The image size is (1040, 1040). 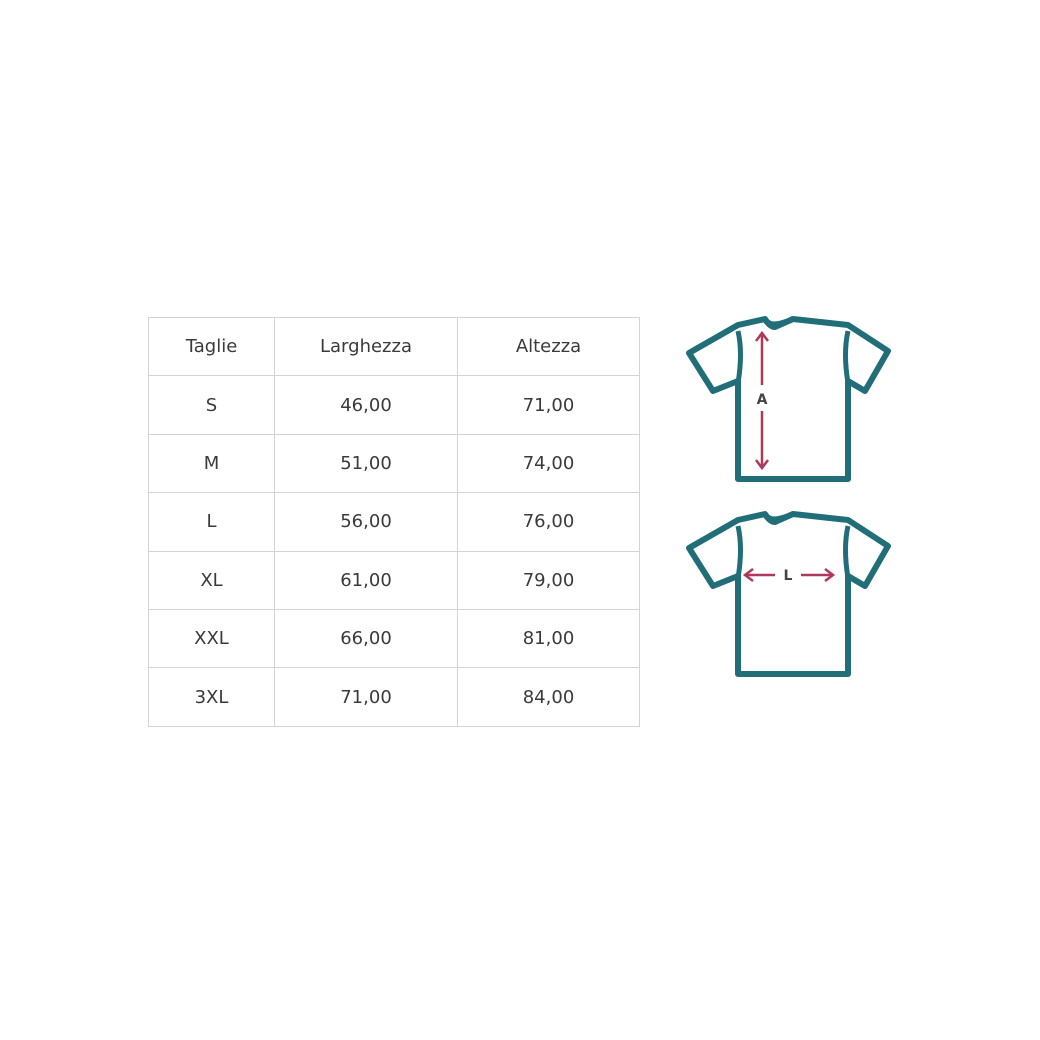 I want to click on table-cell: 81,00, so click(x=548, y=638).